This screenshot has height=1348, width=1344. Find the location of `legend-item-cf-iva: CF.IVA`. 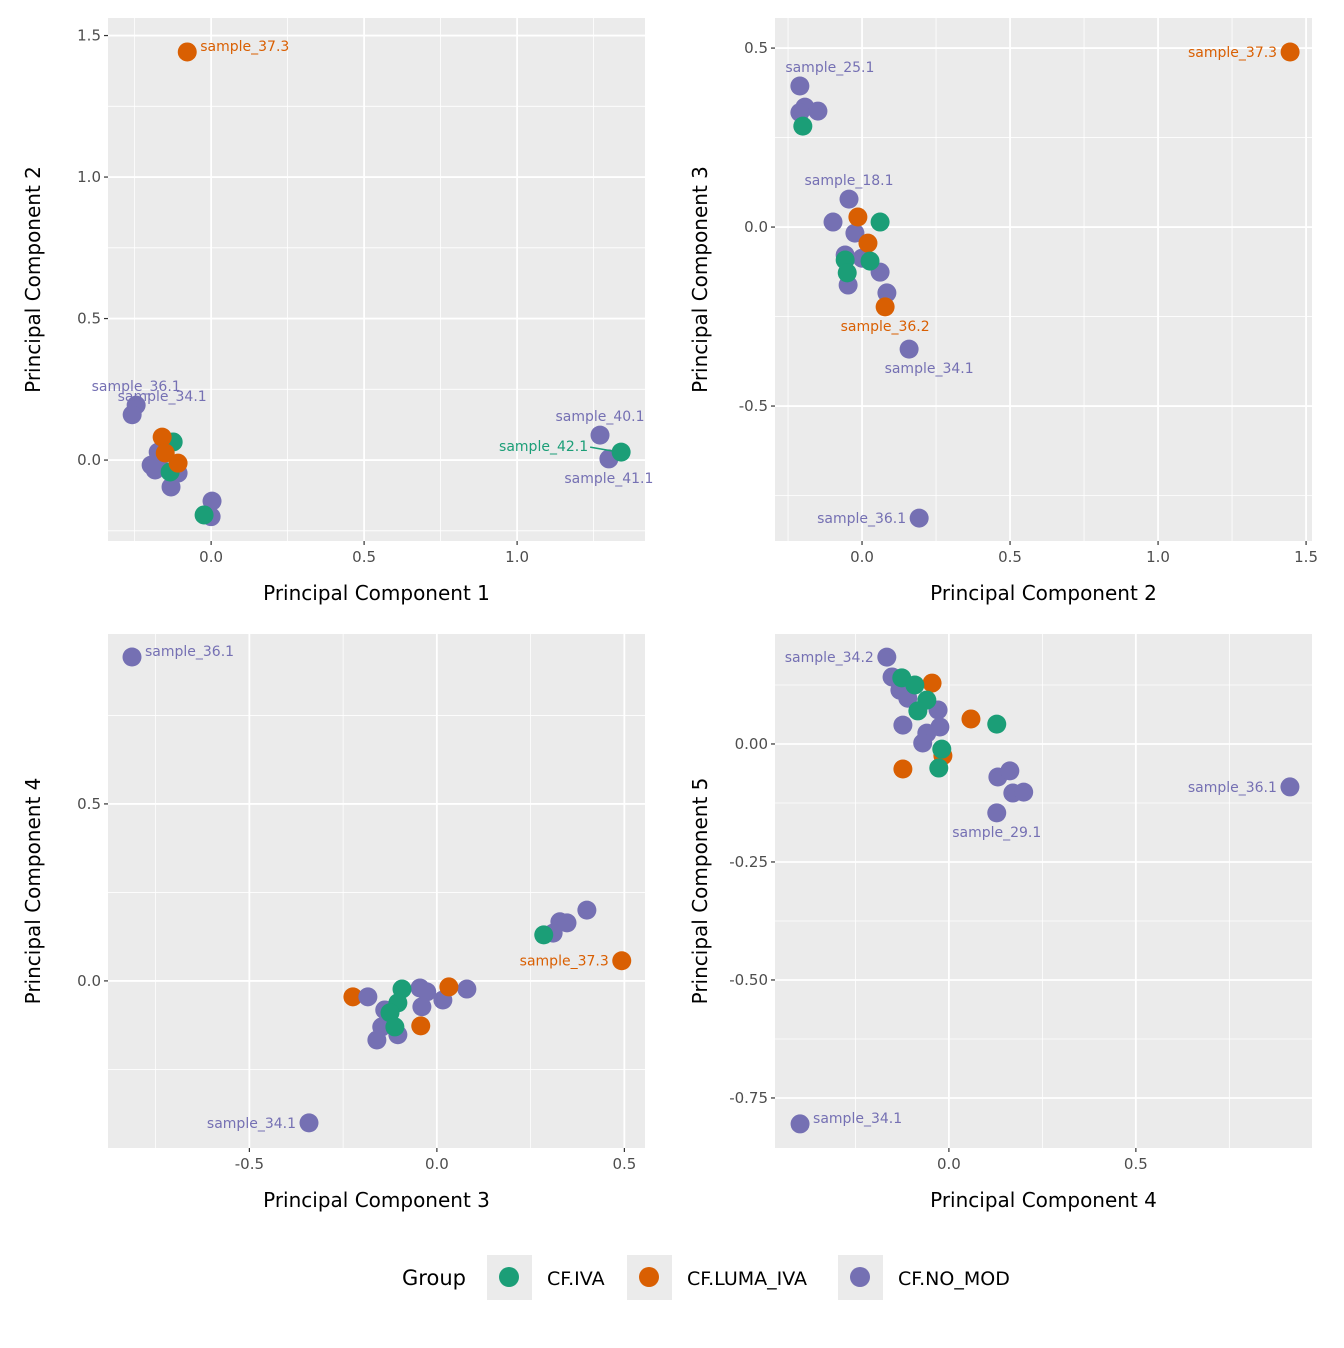

legend-item-cf-iva: CF.IVA is located at coordinates (546, 1277).